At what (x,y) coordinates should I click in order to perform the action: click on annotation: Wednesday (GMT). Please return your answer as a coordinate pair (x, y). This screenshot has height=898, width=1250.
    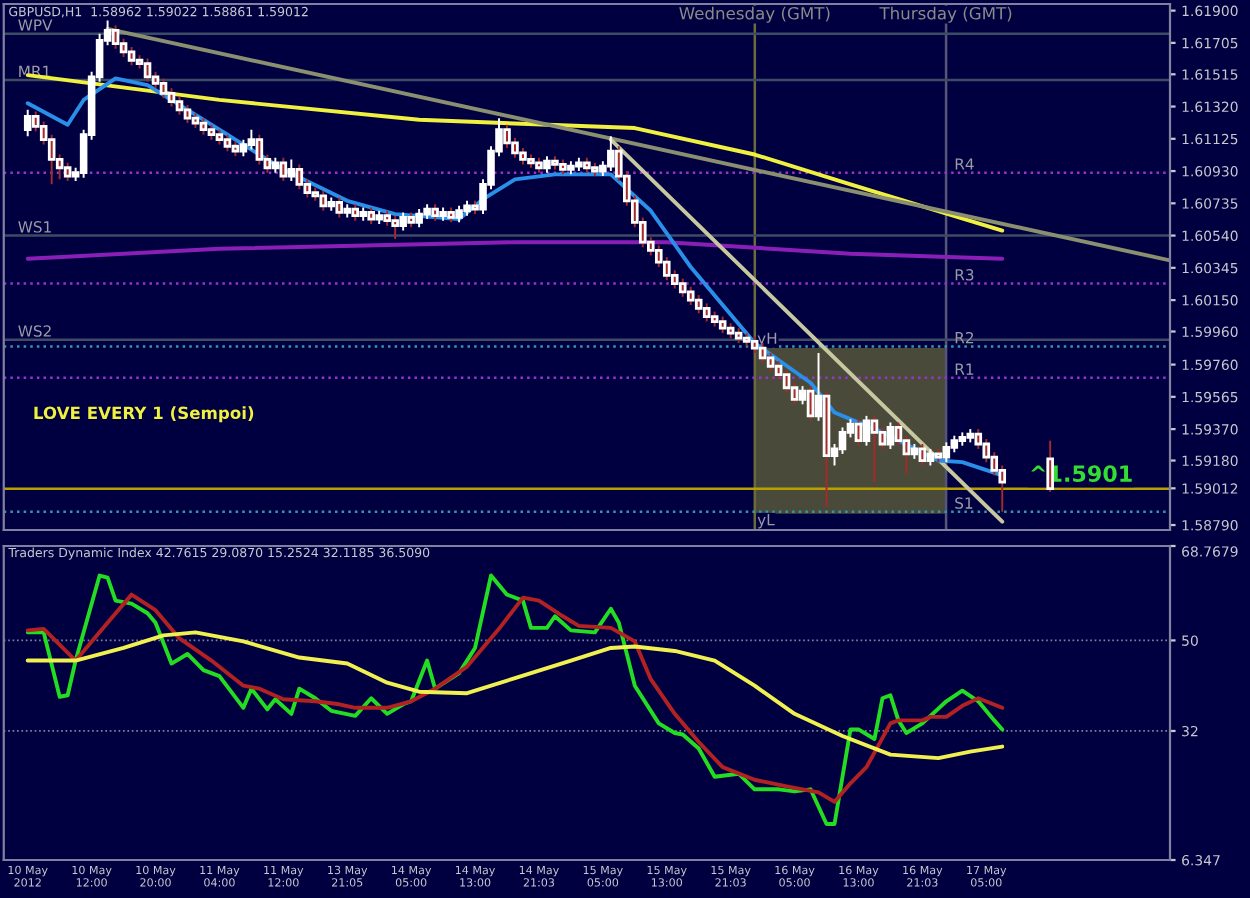
    Looking at the image, I should click on (754, 14).